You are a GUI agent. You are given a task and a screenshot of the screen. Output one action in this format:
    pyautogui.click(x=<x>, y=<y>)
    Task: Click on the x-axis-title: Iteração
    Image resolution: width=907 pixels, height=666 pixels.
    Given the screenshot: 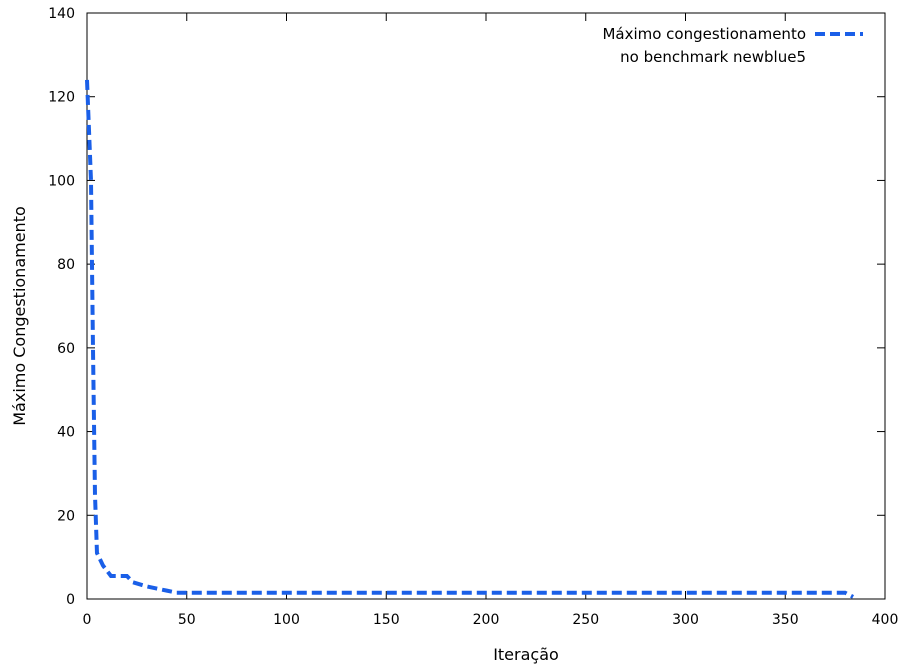 What is the action you would take?
    pyautogui.click(x=526, y=654)
    